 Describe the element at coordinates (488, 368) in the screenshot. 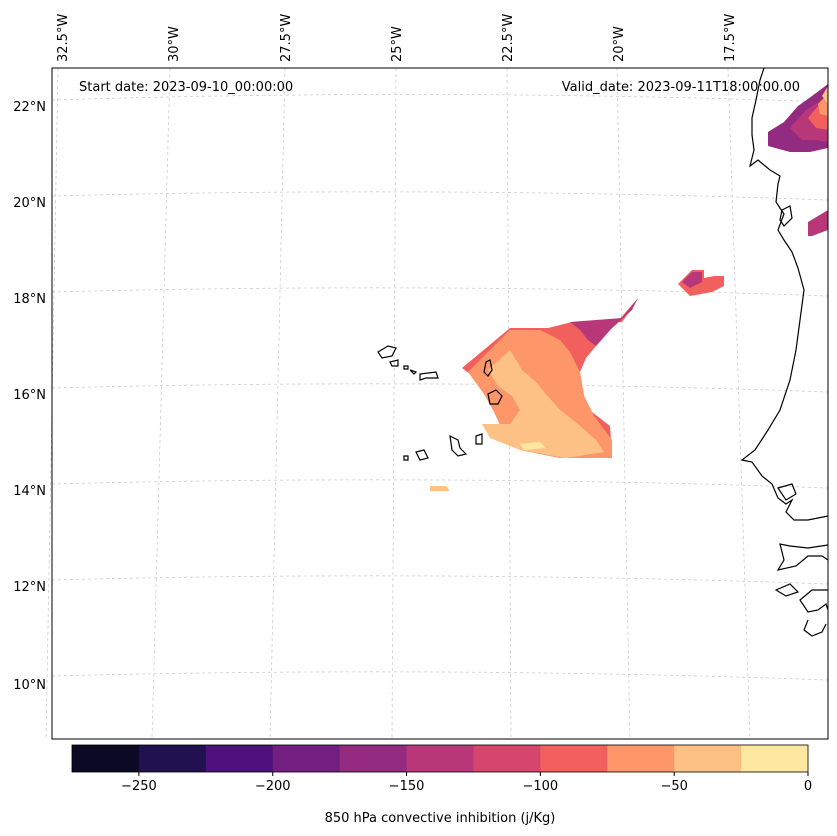

I see `island-sal` at that location.